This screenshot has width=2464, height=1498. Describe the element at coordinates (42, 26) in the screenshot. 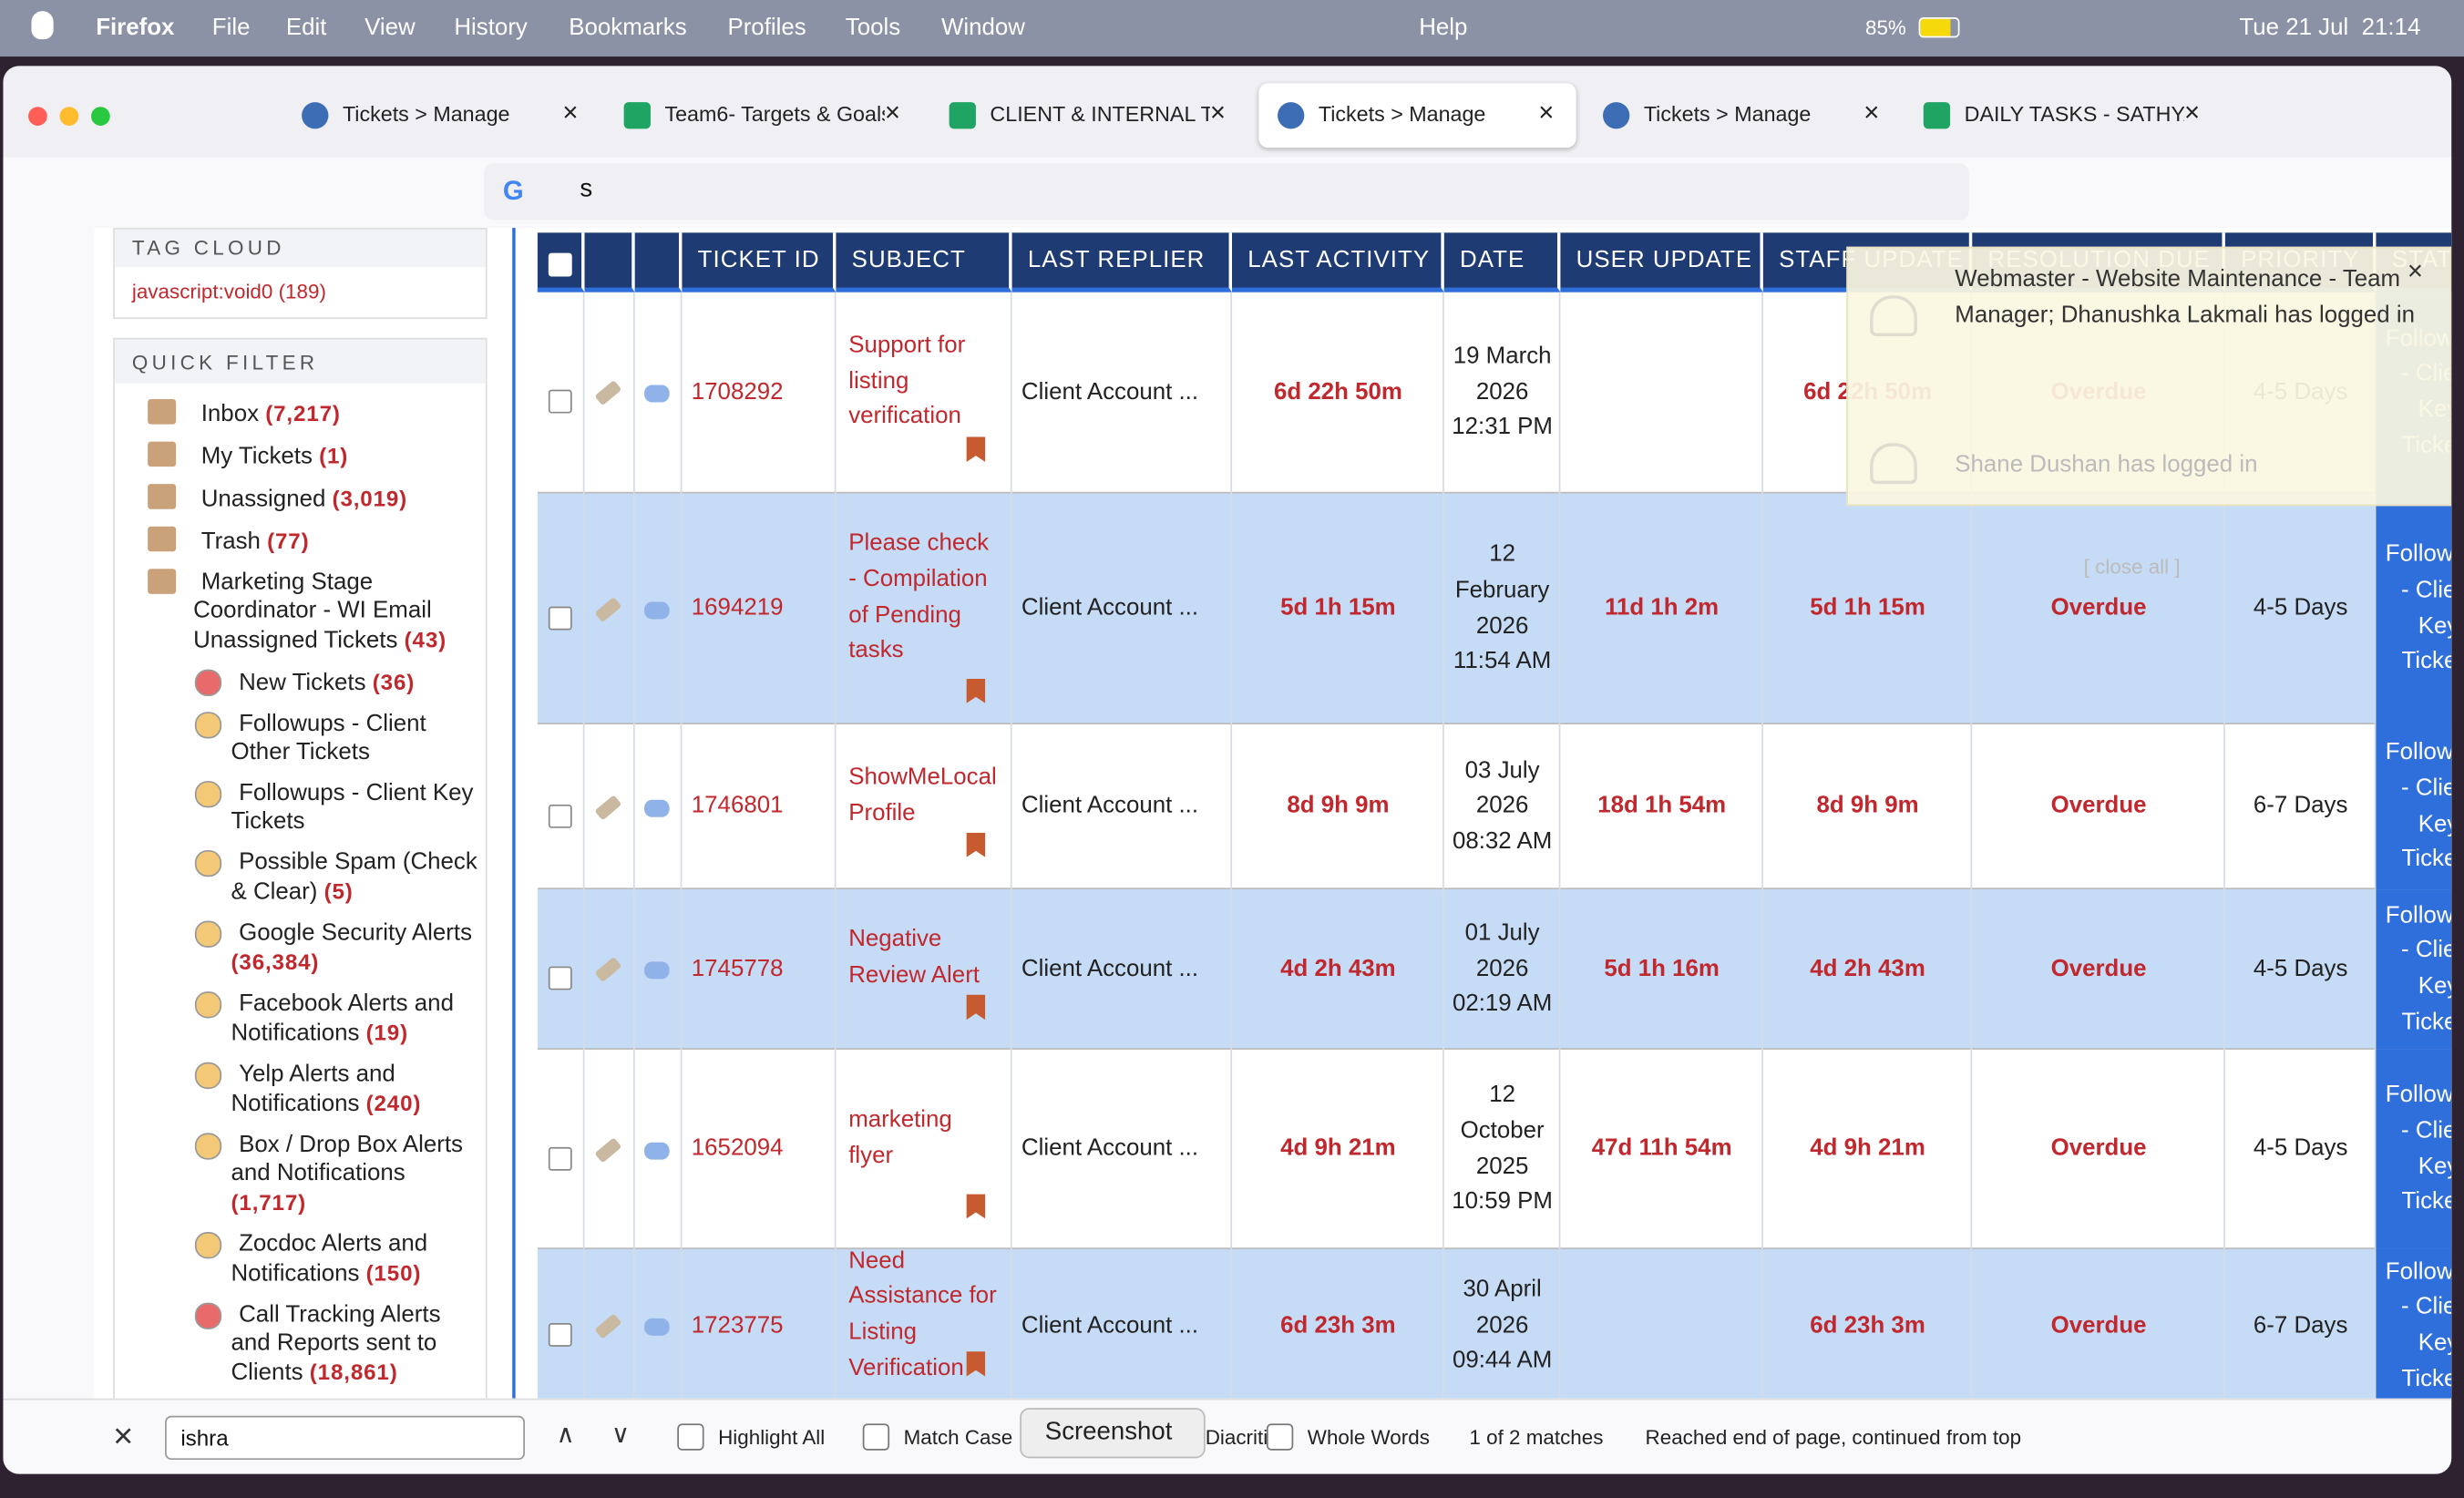

I see `apple-menu` at that location.